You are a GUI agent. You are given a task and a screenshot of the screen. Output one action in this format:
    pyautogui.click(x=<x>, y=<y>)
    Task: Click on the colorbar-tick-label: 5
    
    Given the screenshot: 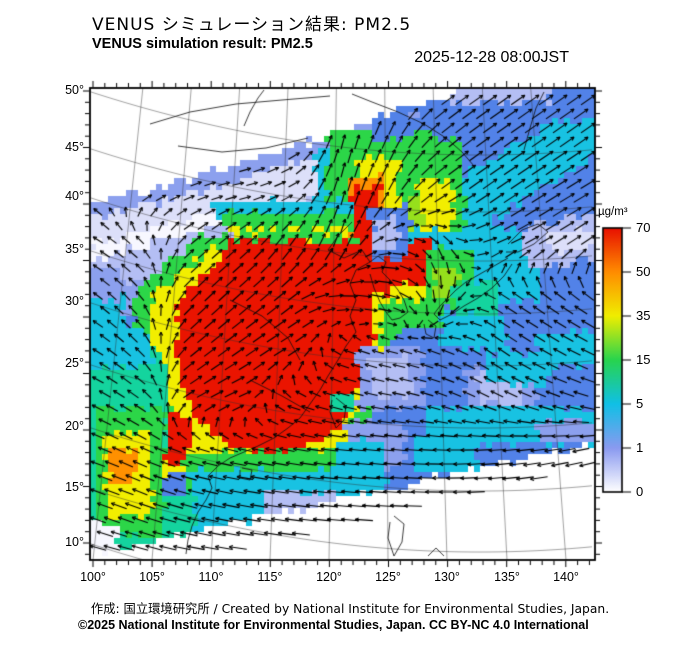 What is the action you would take?
    pyautogui.click(x=640, y=403)
    